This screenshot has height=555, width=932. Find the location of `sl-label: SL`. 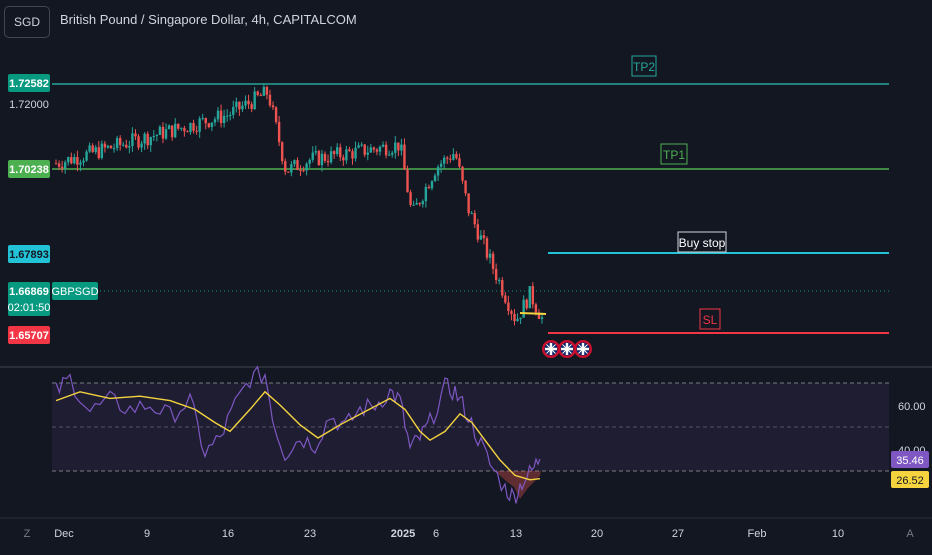

sl-label: SL is located at coordinates (710, 319).